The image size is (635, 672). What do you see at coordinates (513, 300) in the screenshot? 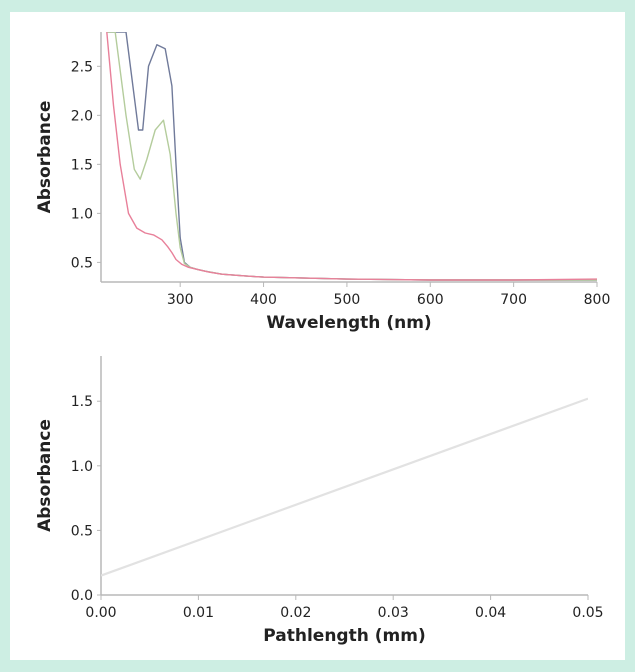
I see `x-tick-label: 700` at bounding box center [513, 300].